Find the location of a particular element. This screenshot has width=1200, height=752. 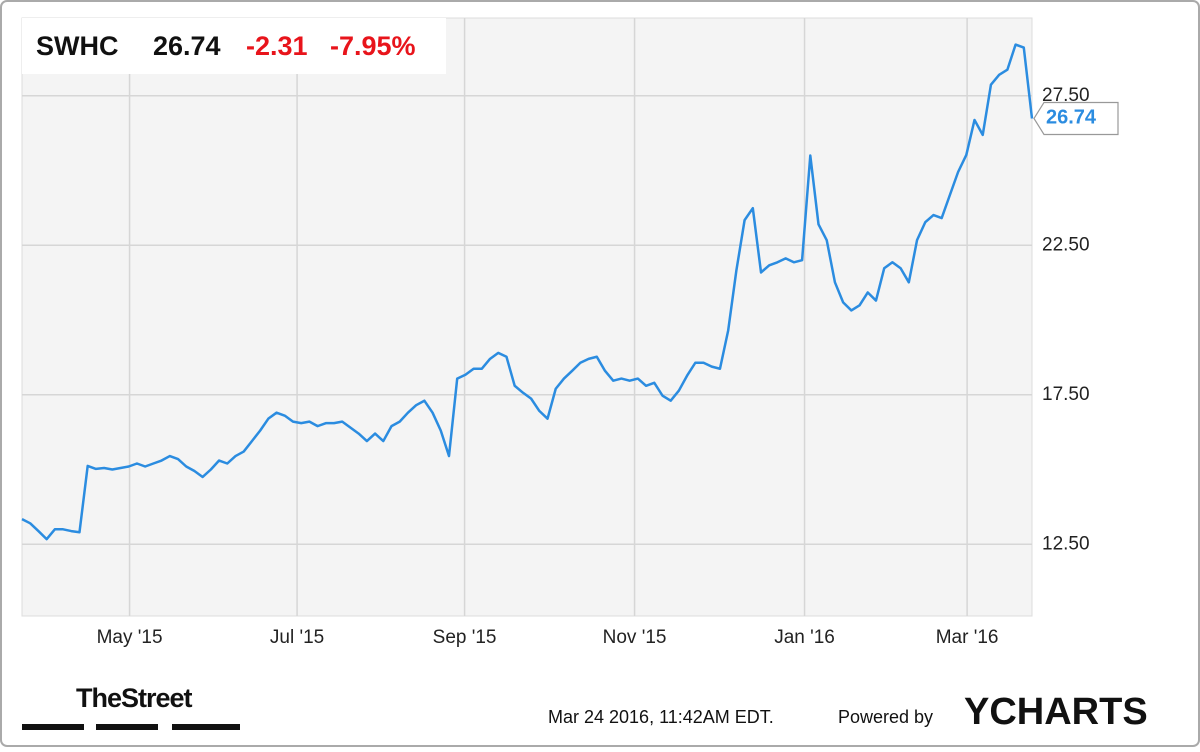

ycharts-logo: YCHARTS is located at coordinates (1056, 712).